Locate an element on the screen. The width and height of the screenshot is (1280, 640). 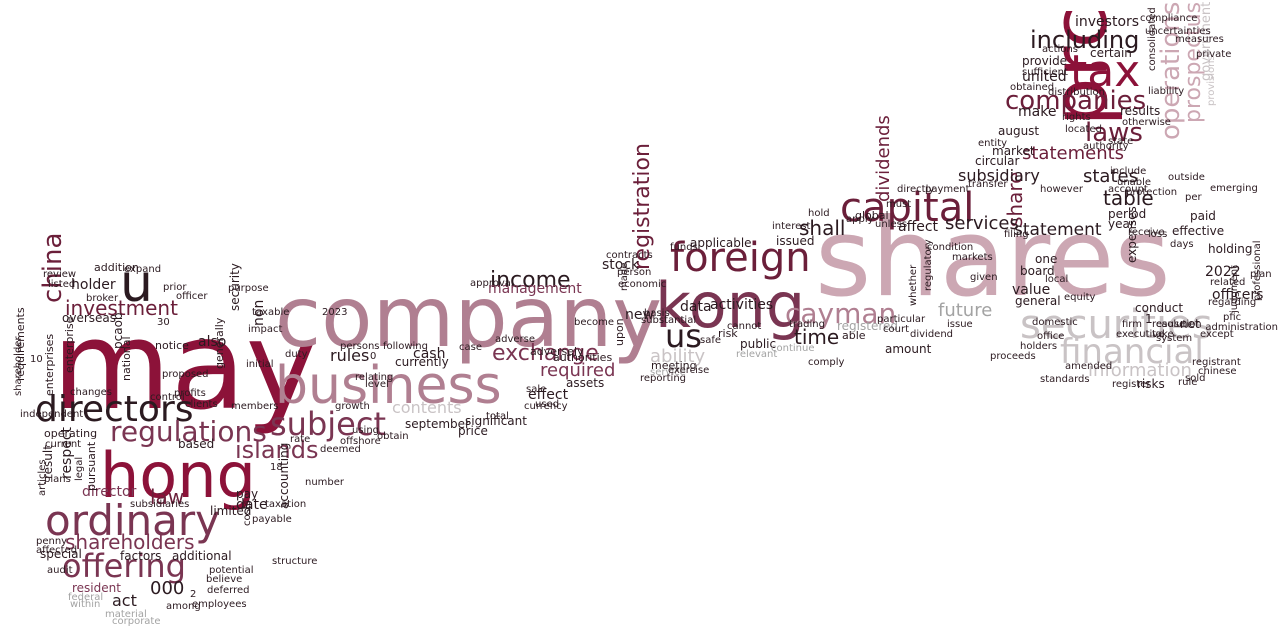
word-audit: audit is located at coordinates (60, 570).